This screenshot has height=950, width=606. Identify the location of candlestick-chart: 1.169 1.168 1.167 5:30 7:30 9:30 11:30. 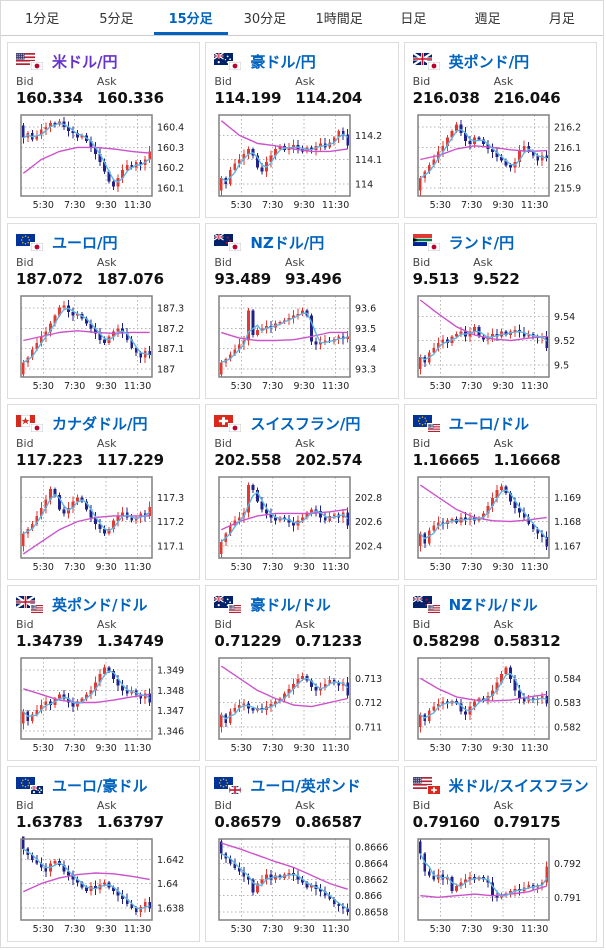
(500, 526).